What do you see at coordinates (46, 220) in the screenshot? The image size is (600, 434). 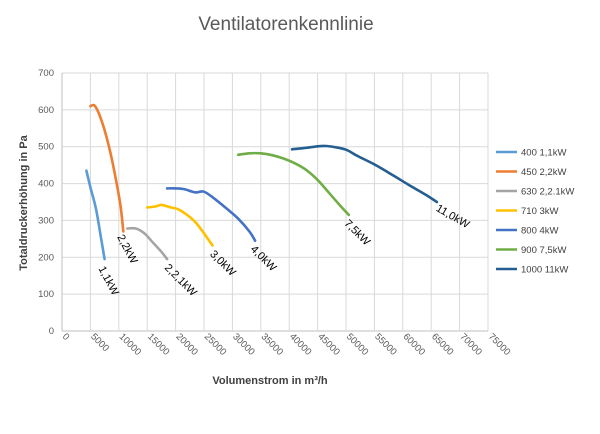 I see `y-tick-label: 300` at bounding box center [46, 220].